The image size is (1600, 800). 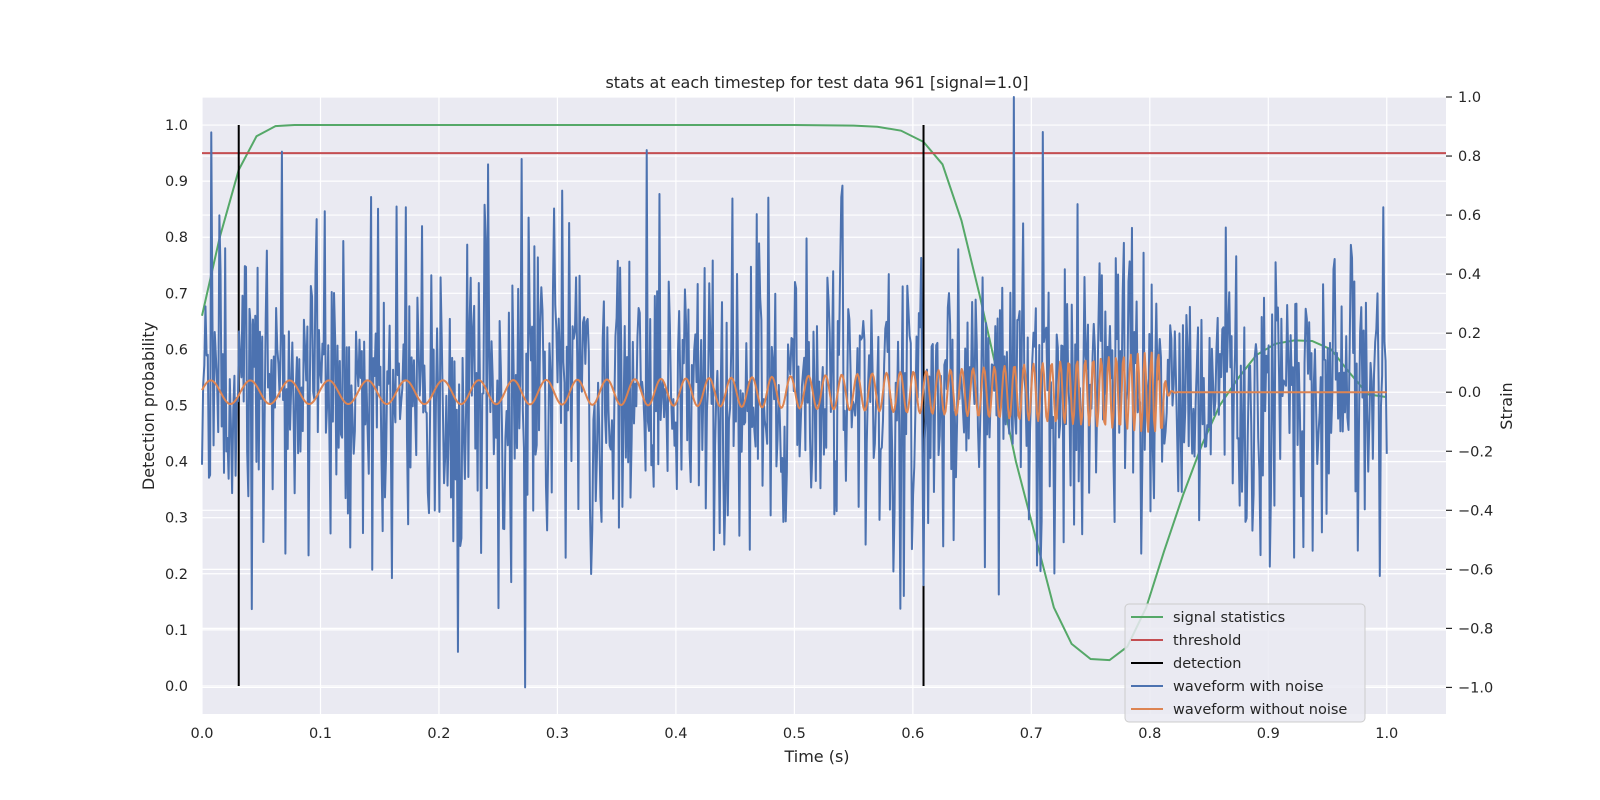 I want to click on right-y-tick-label: −0.2, so click(x=1475, y=452).